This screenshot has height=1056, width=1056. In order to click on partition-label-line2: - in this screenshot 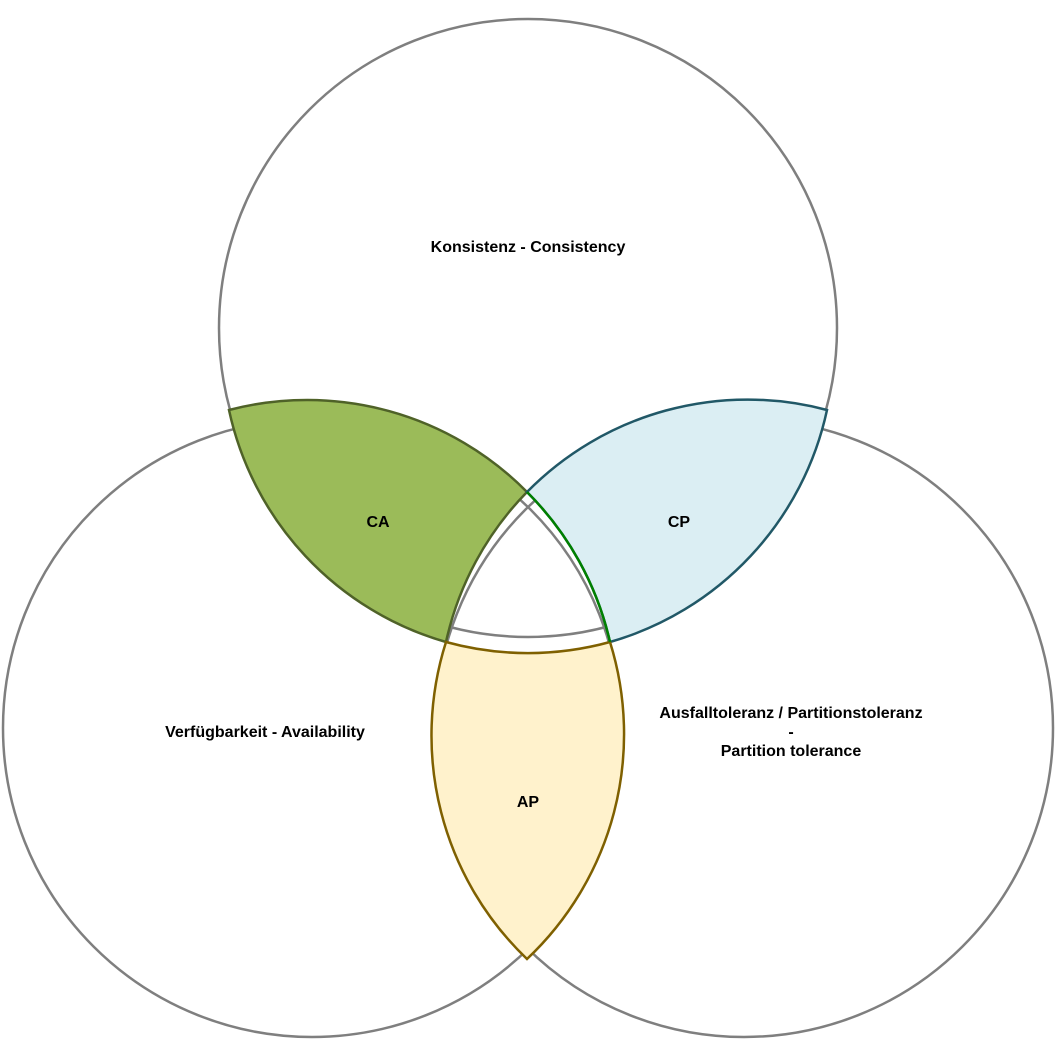, I will do `click(790, 732)`.